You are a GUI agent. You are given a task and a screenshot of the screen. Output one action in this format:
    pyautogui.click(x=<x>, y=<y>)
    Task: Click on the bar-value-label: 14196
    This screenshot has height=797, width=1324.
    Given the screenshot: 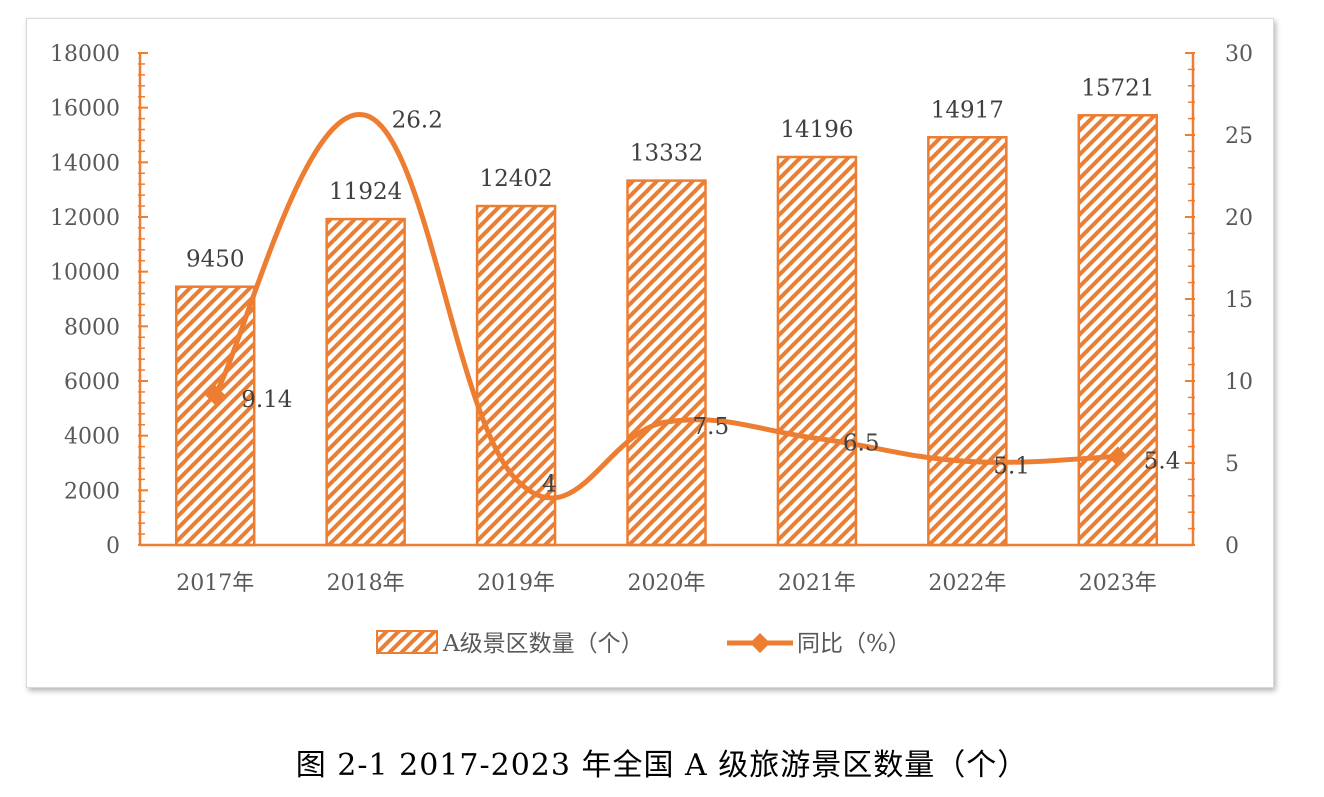 What is the action you would take?
    pyautogui.click(x=816, y=130)
    